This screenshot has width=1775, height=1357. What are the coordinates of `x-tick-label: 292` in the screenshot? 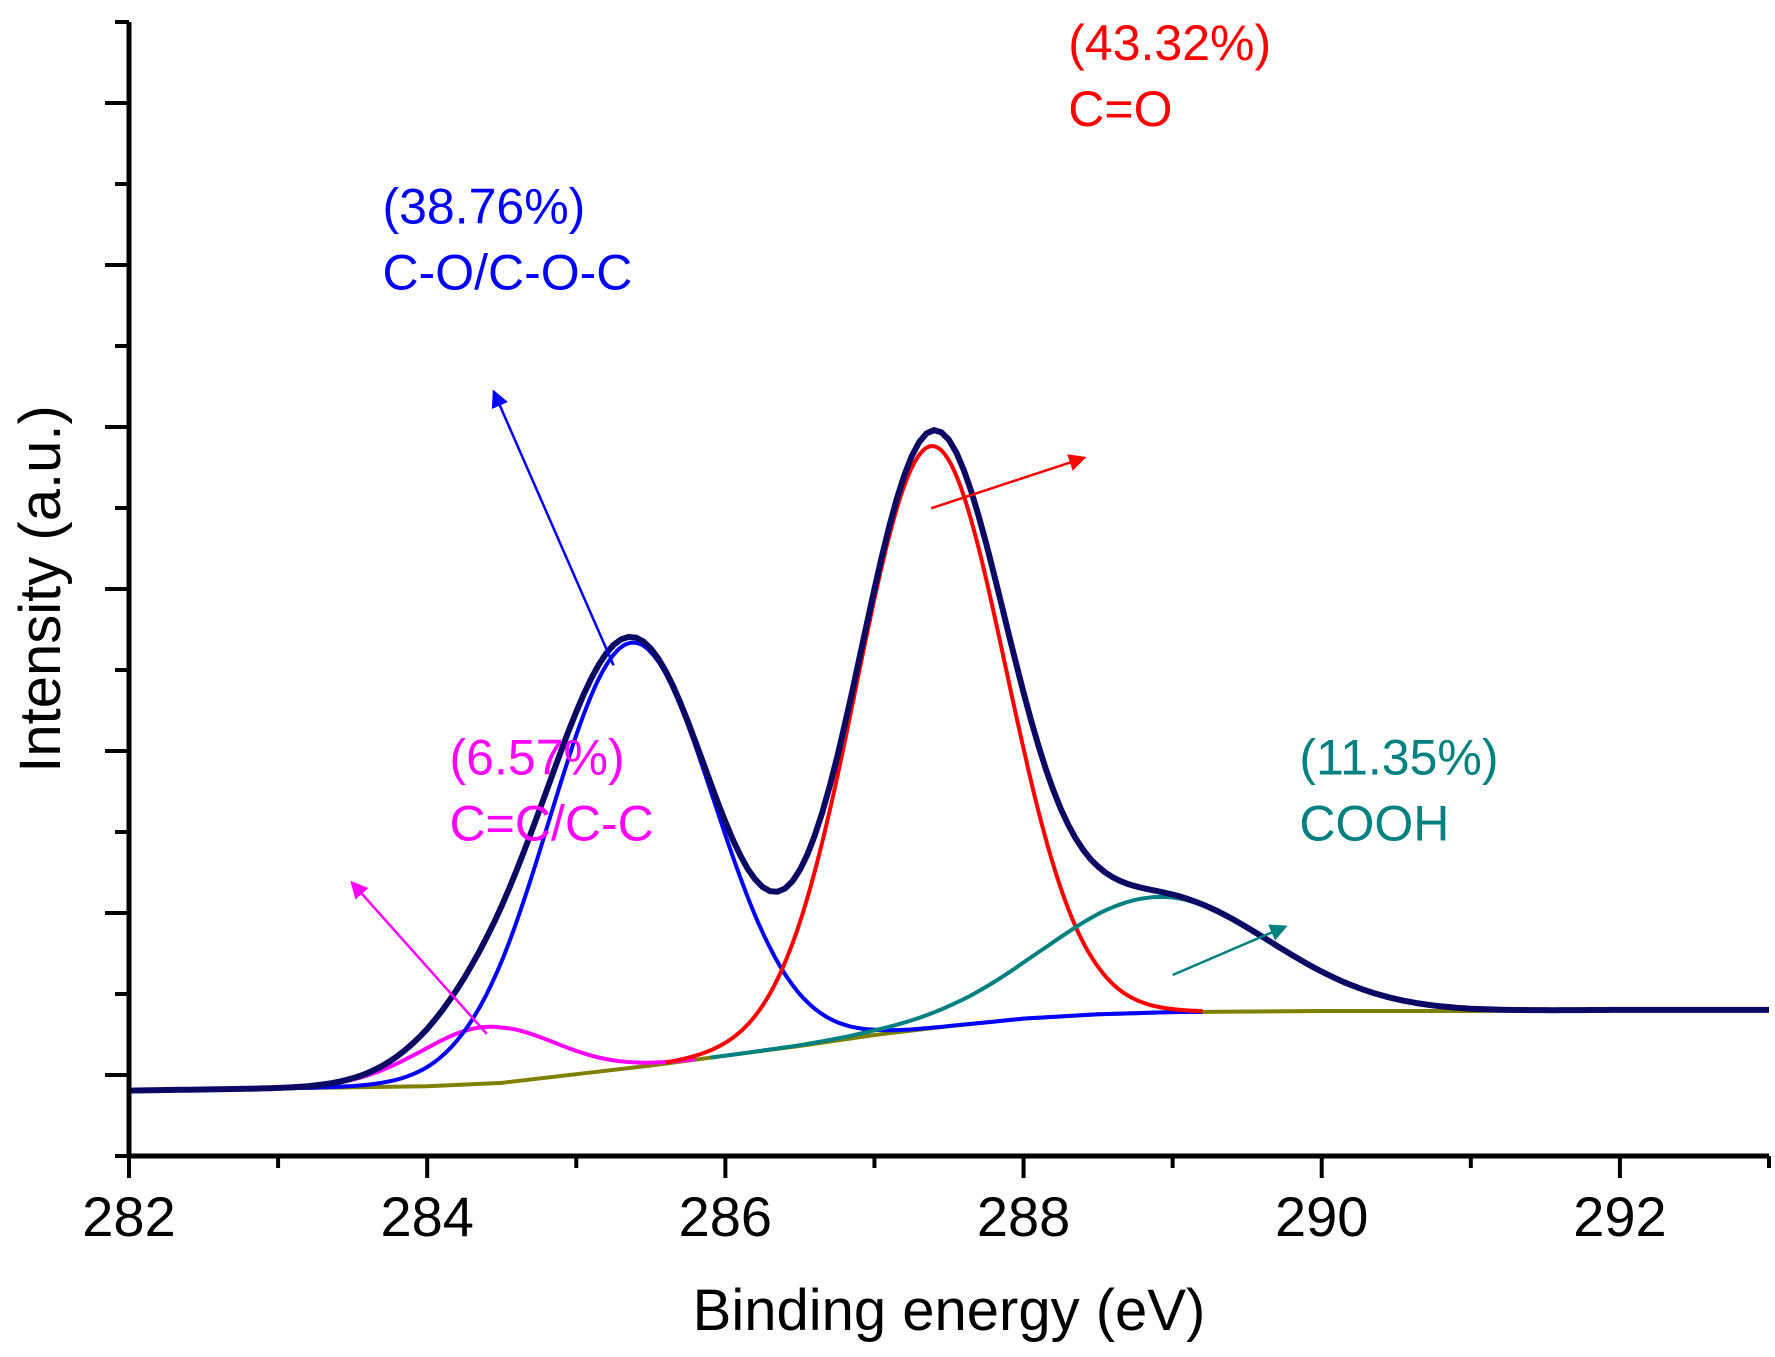 It's located at (1619, 1216).